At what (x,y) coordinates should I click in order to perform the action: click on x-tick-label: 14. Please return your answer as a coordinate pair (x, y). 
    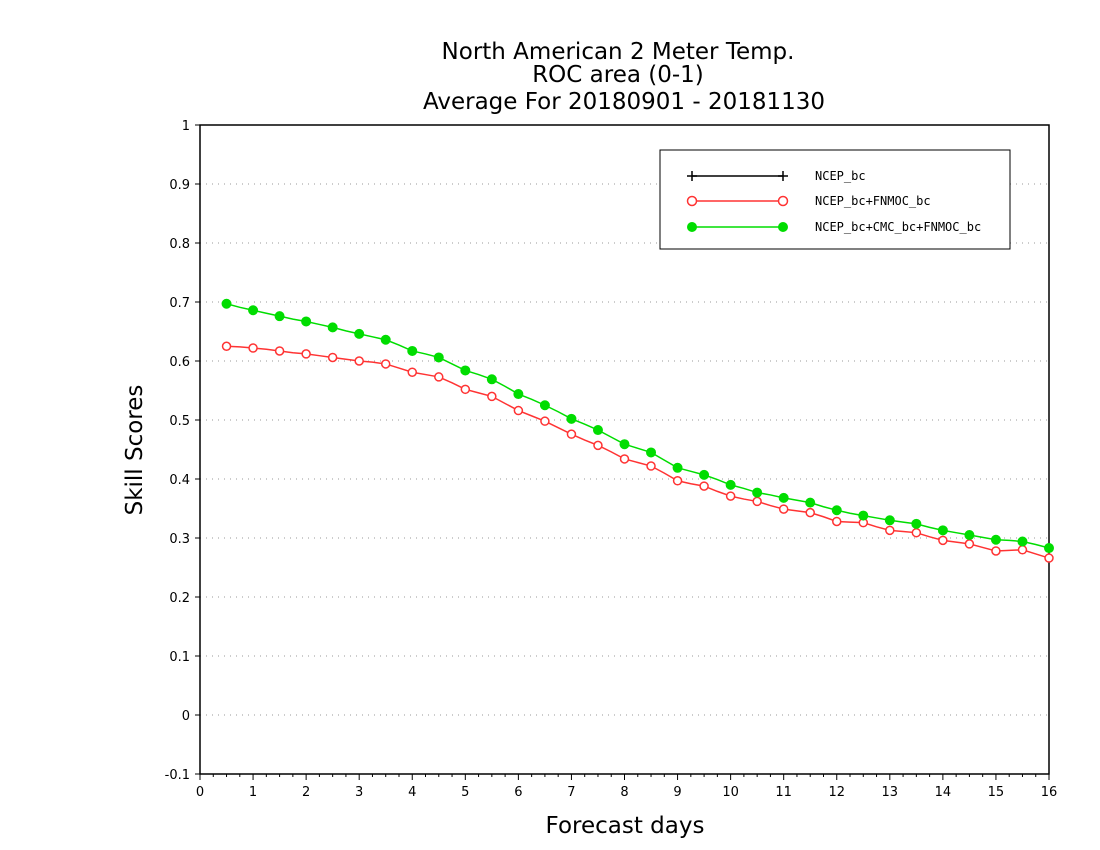
    Looking at the image, I should click on (943, 792).